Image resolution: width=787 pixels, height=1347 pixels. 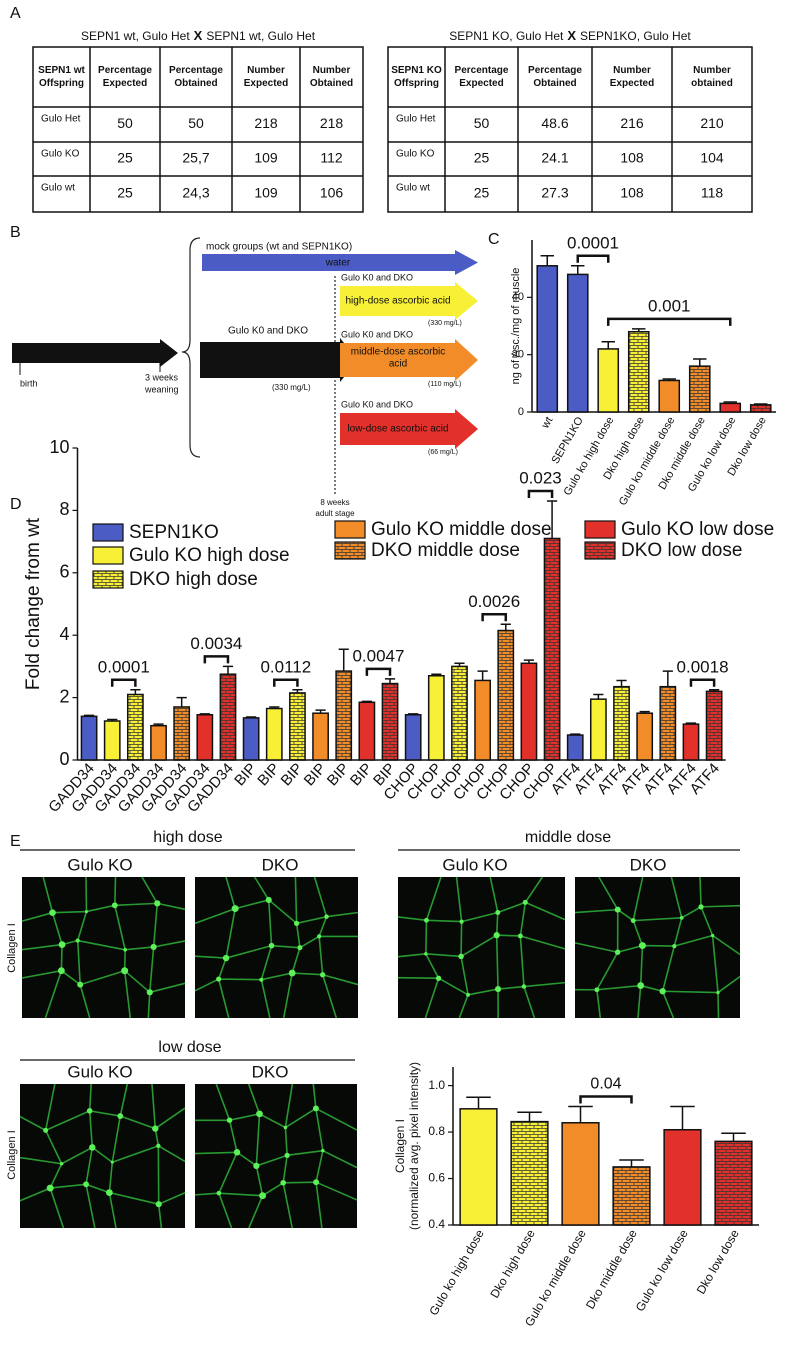 What do you see at coordinates (657, 947) in the screenshot?
I see `micrograph` at bounding box center [657, 947].